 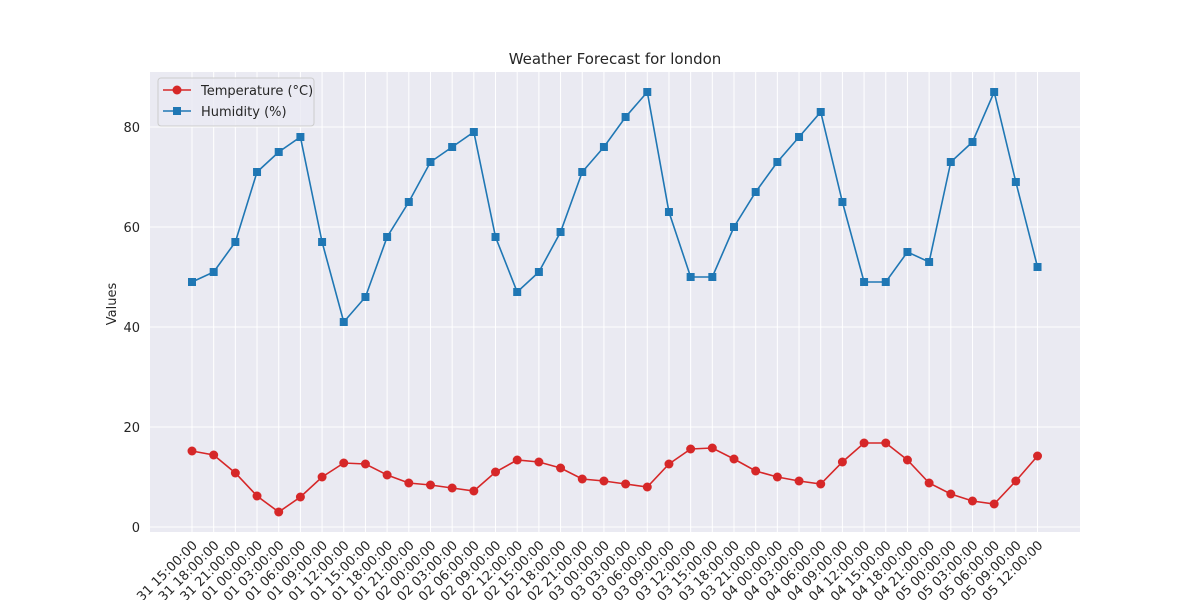 I want to click on chart-title: Weather Forecast for london, so click(x=615, y=59).